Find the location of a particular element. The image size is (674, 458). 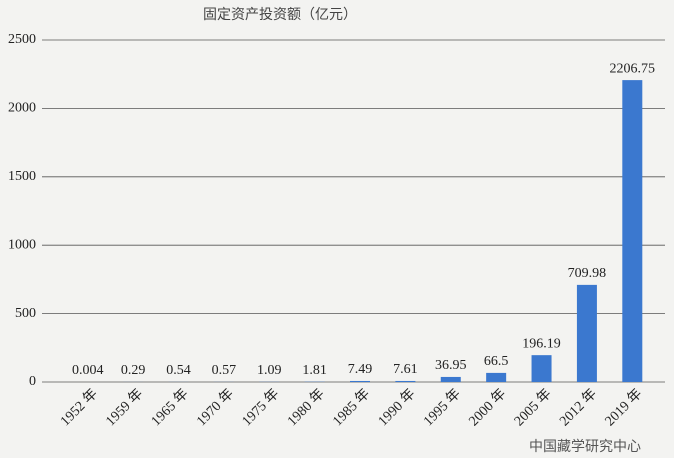

data-label: 36.95 is located at coordinates (451, 365).